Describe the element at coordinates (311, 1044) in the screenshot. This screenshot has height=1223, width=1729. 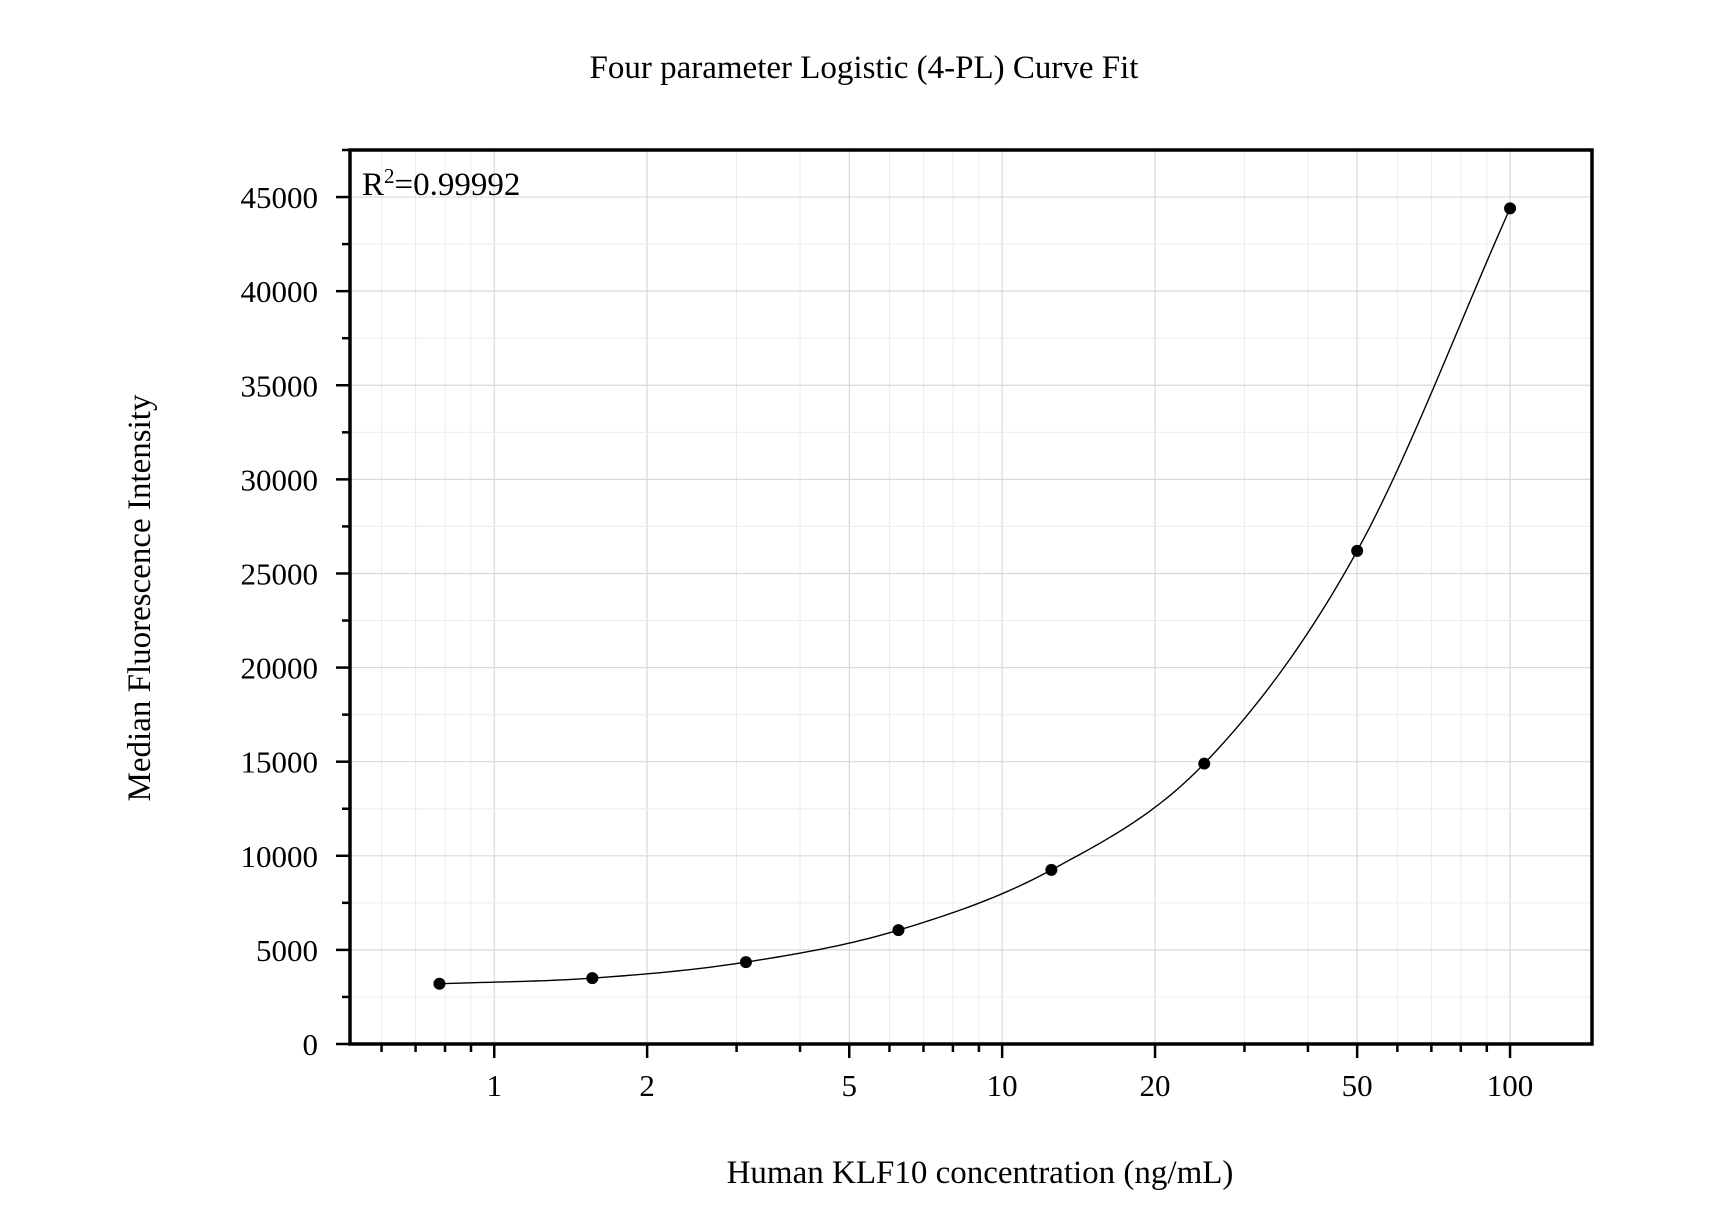
I see `y-tick-label: 0` at that location.